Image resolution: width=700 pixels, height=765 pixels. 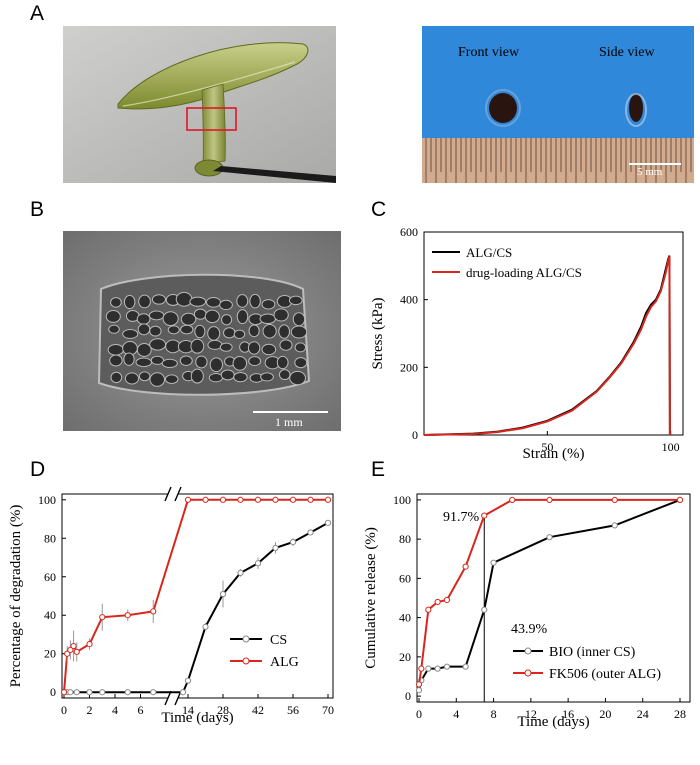 I want to click on legend-label: CS, so click(x=278, y=640).